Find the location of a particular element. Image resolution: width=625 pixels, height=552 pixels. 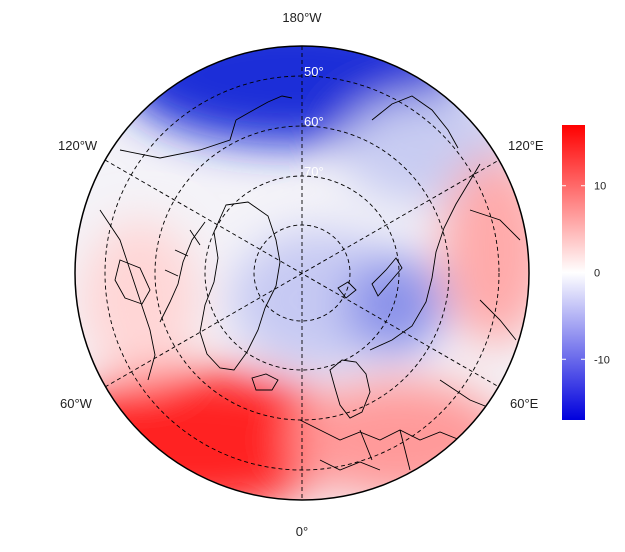

colorbar-ticks: 10 0 -10 is located at coordinates (586, 273).